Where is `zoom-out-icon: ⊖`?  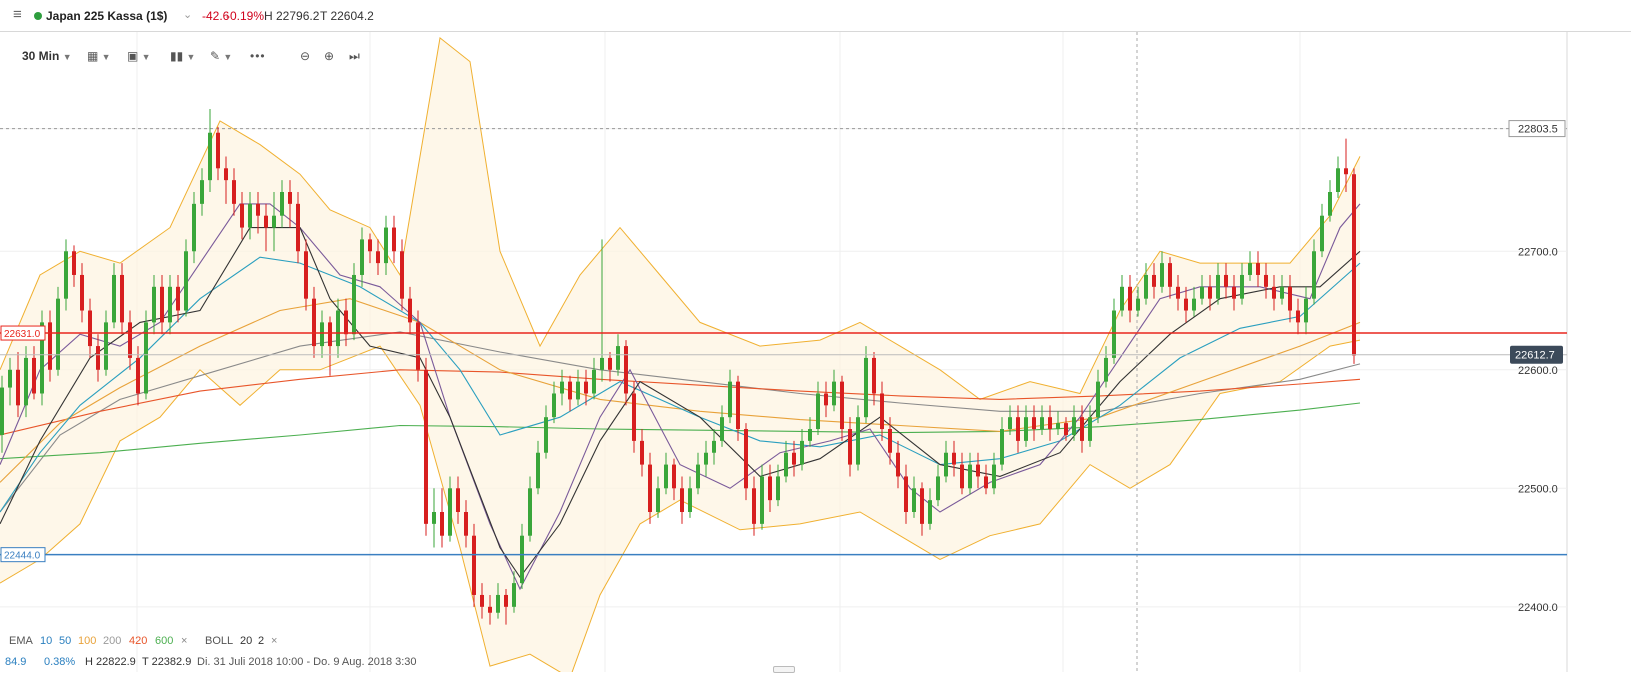
zoom-out-icon: ⊖ is located at coordinates (305, 56).